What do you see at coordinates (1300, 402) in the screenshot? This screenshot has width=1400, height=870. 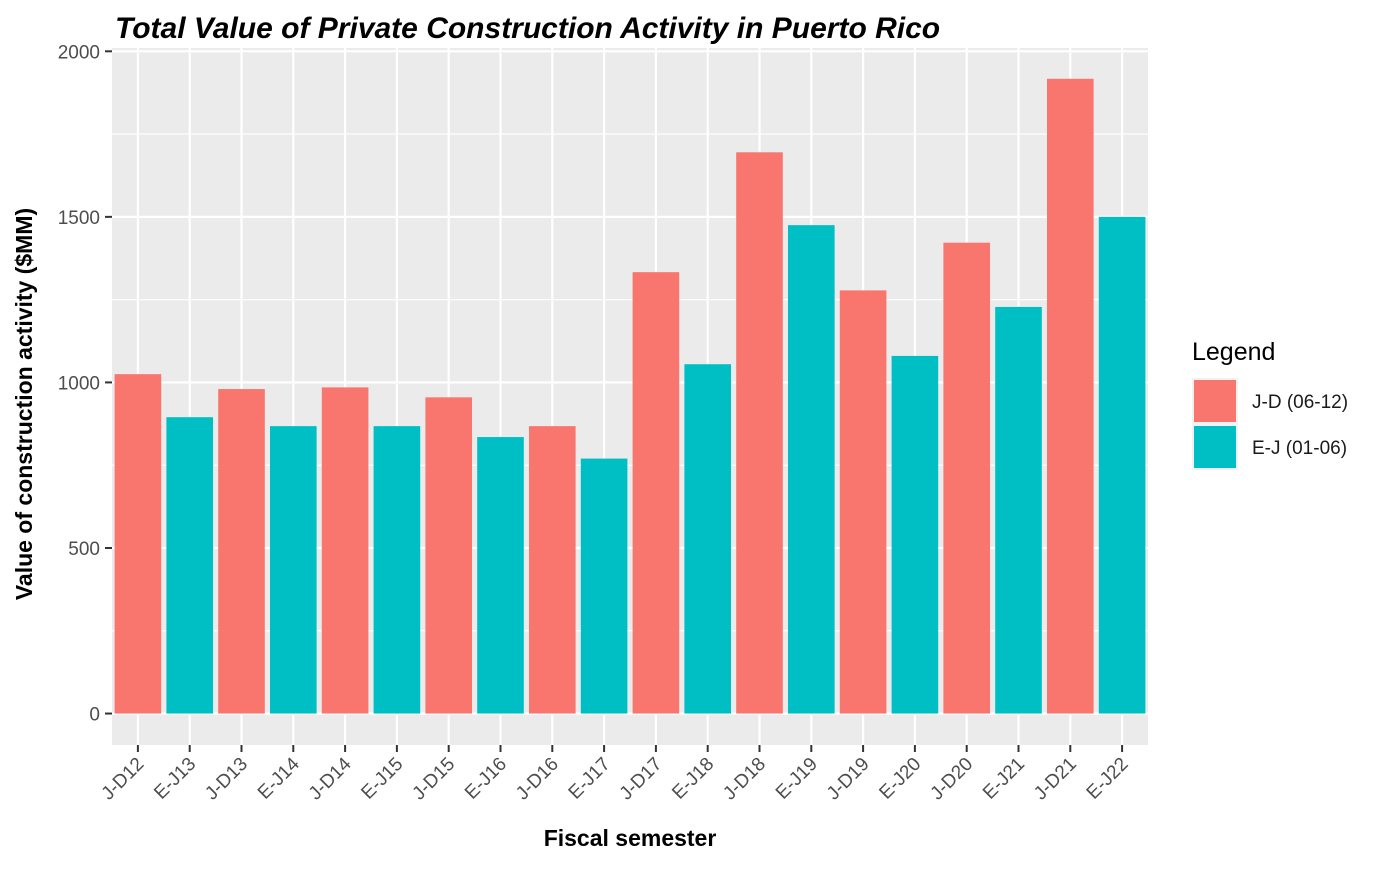 I see `legend-label-j-d: J-D (06-12)` at bounding box center [1300, 402].